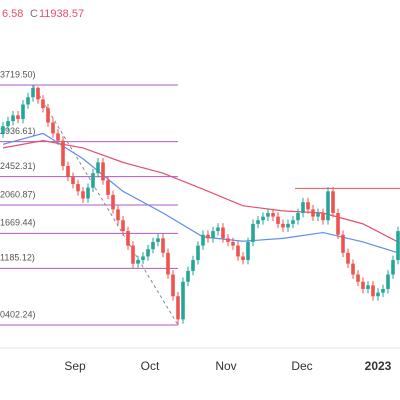 This screenshot has height=400, width=400. I want to click on header-close-value: 11938.57, so click(61, 14).